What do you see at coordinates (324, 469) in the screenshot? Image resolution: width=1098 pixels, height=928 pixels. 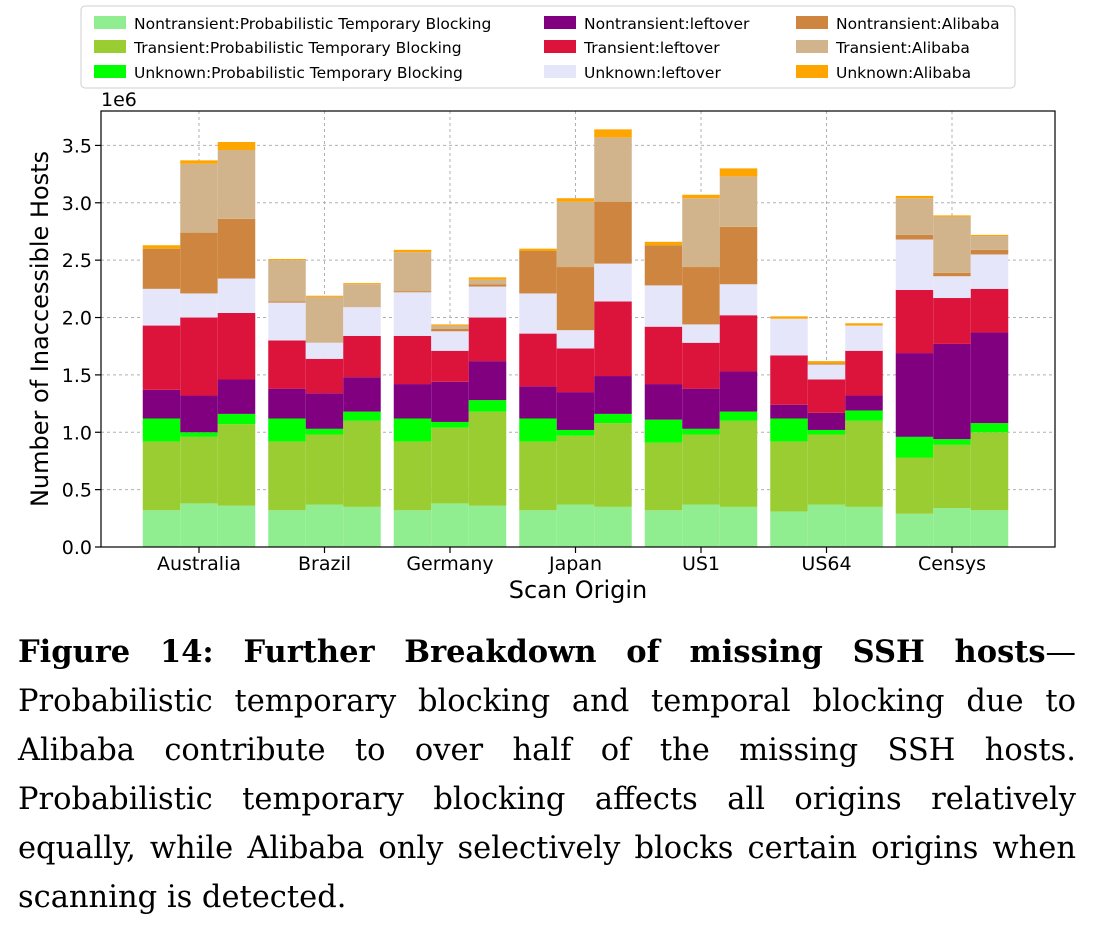 I see `bar-segment-brazil-2-transient-probabilistic-temporary-blocking` at bounding box center [324, 469].